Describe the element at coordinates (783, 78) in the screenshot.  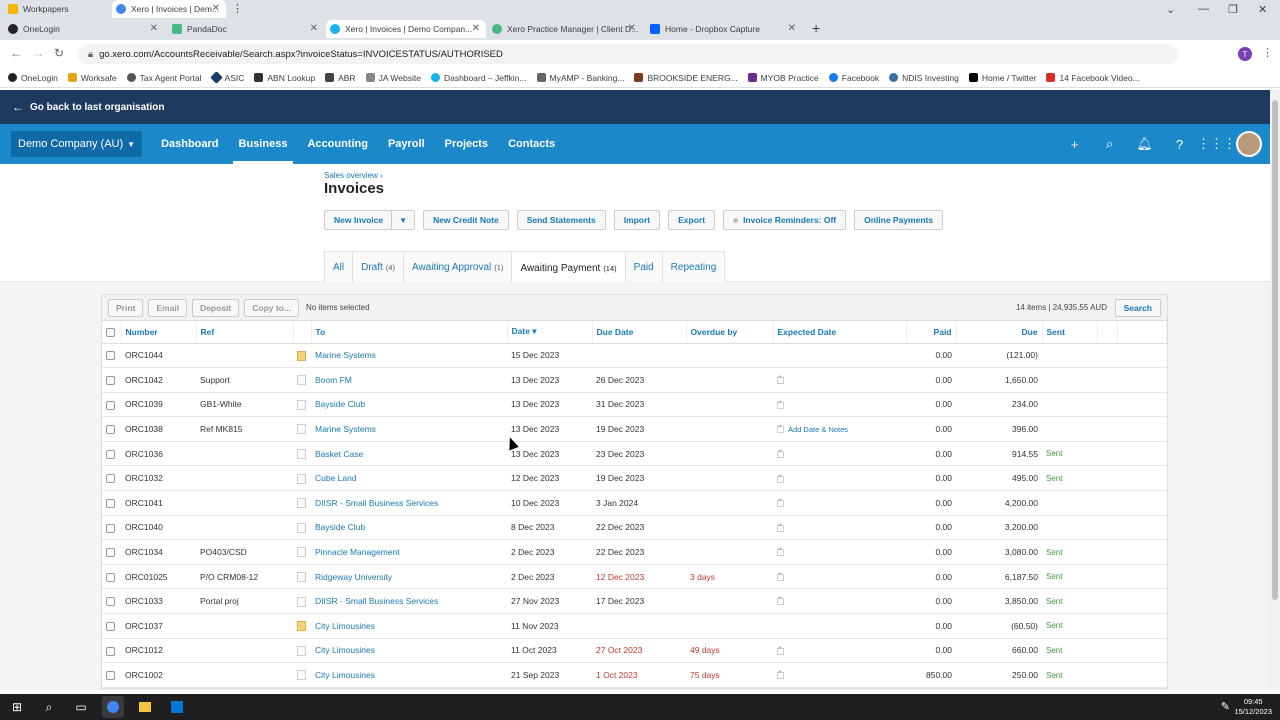
I see `bookmark-myob-practice: MYOB Practice` at that location.